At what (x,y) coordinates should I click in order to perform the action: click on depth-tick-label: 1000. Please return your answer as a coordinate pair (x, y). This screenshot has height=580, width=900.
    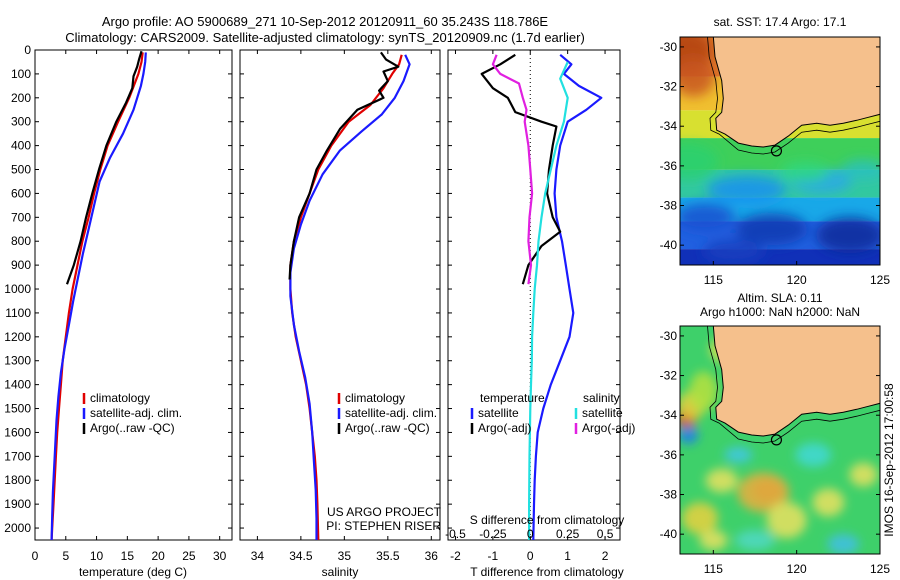
    Looking at the image, I should click on (17, 289).